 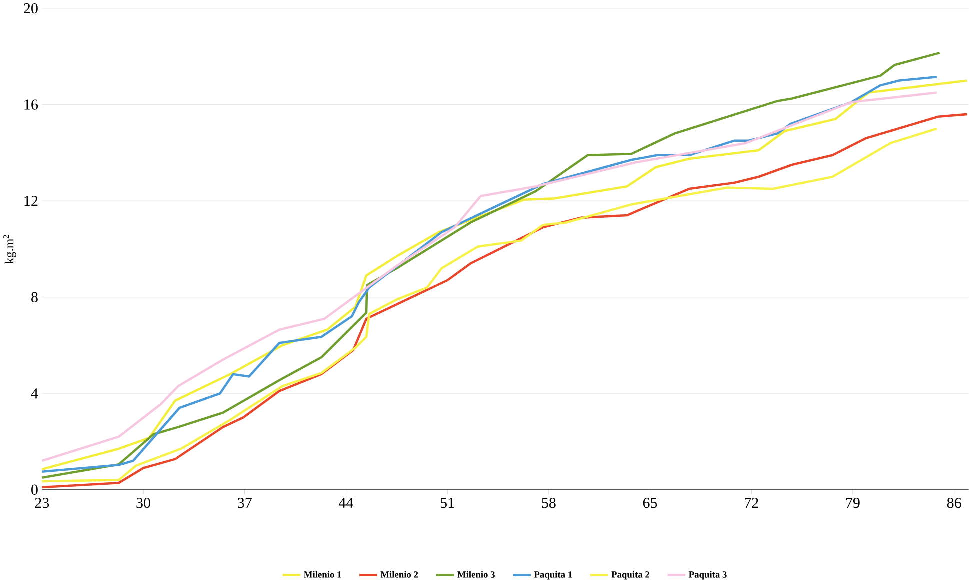 I want to click on y-tick-label: 12, so click(x=31, y=201).